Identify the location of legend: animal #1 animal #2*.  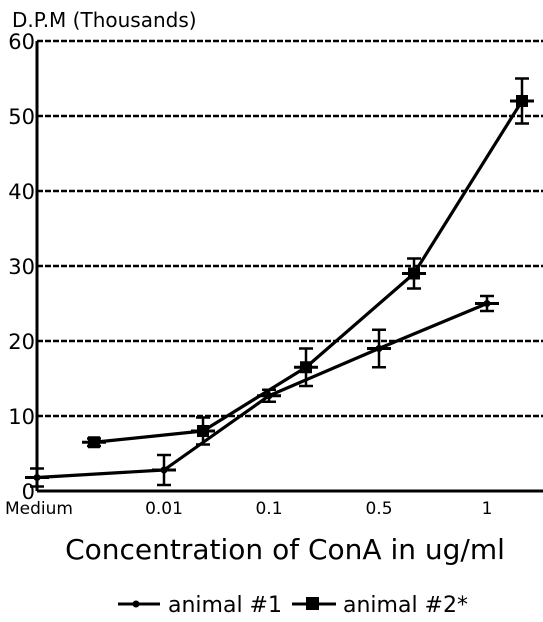
(293, 605).